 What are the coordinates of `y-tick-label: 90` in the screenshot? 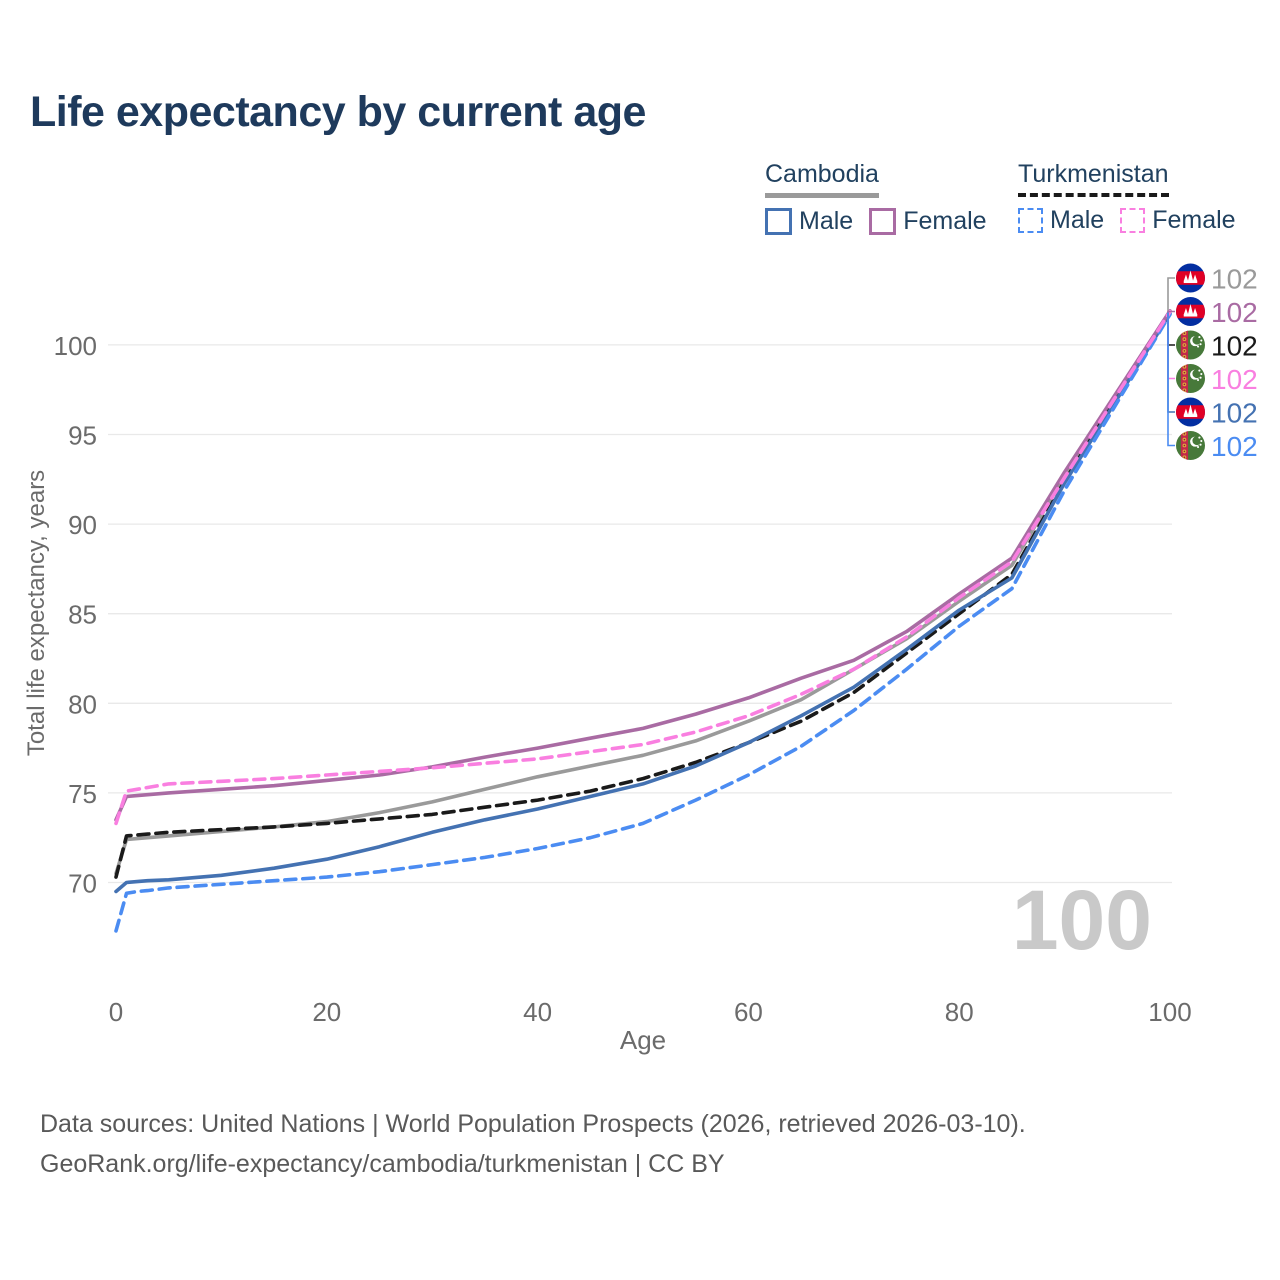 It's located at (82, 525).